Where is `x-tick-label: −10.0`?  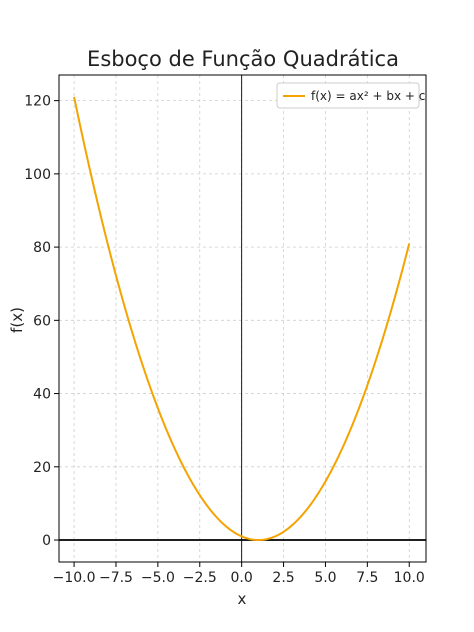 x-tick-label: −10.0 is located at coordinates (74, 578).